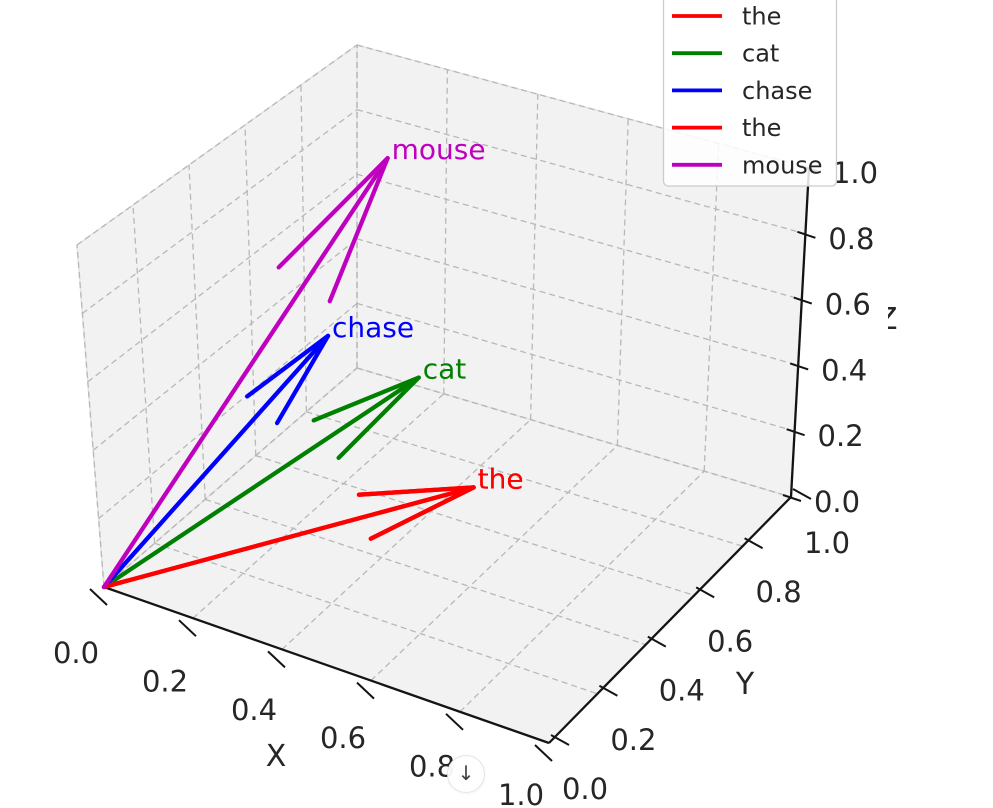  What do you see at coordinates (682, 691) in the screenshot?
I see `y-tick-label: 0.4` at bounding box center [682, 691].